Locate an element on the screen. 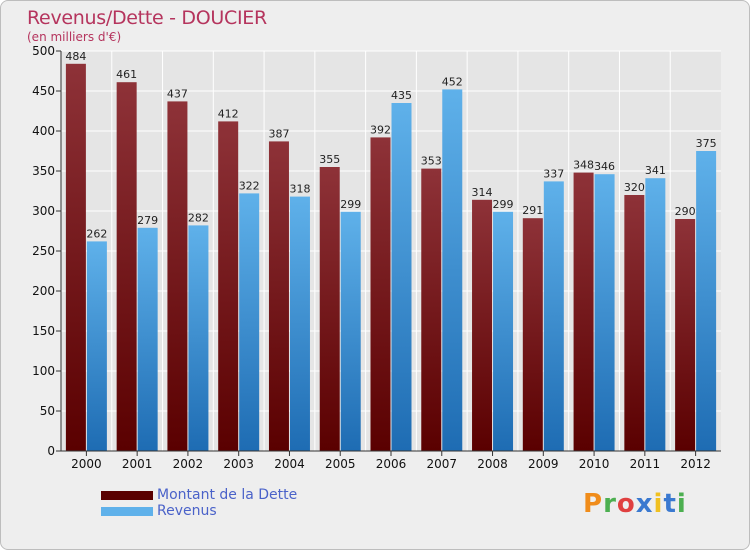  x-tick-label: 2003 is located at coordinates (238, 464).